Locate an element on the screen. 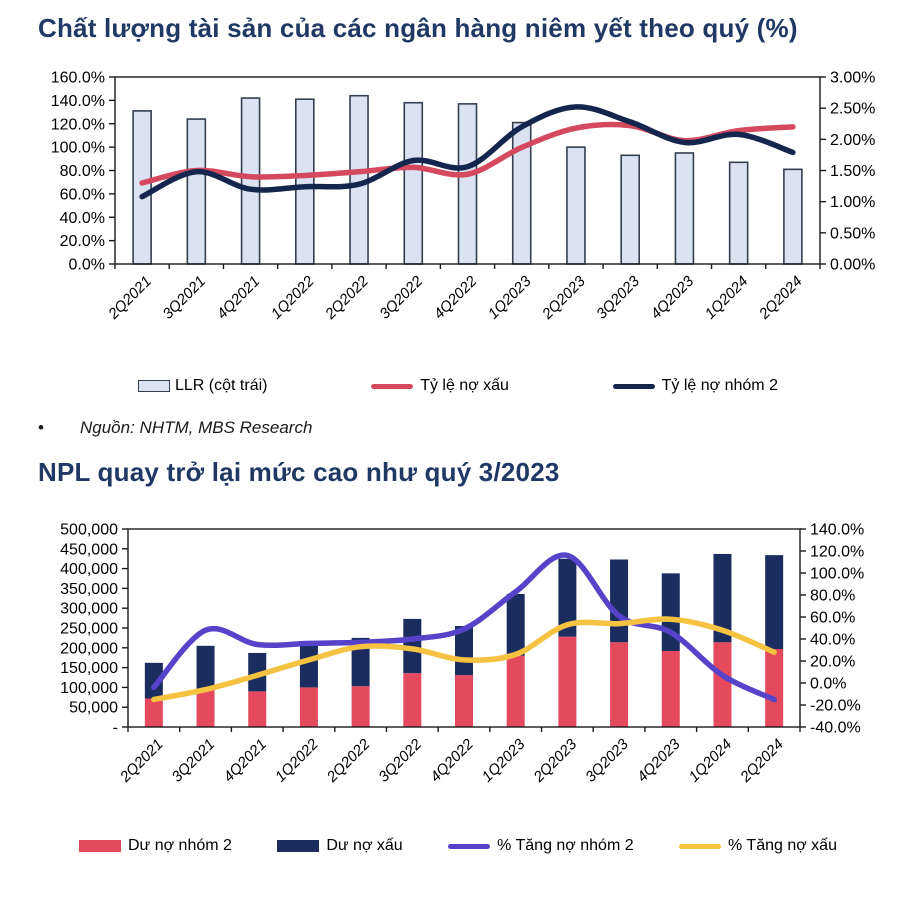 Image resolution: width=900 pixels, height=899 pixels. right-tick-label: 1.50% is located at coordinates (852, 171).